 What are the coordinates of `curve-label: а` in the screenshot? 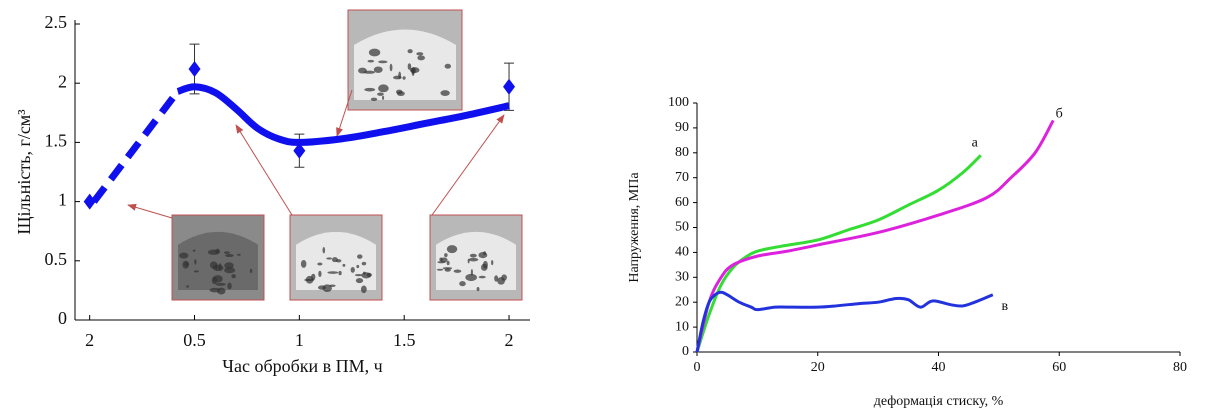 It's located at (975, 143).